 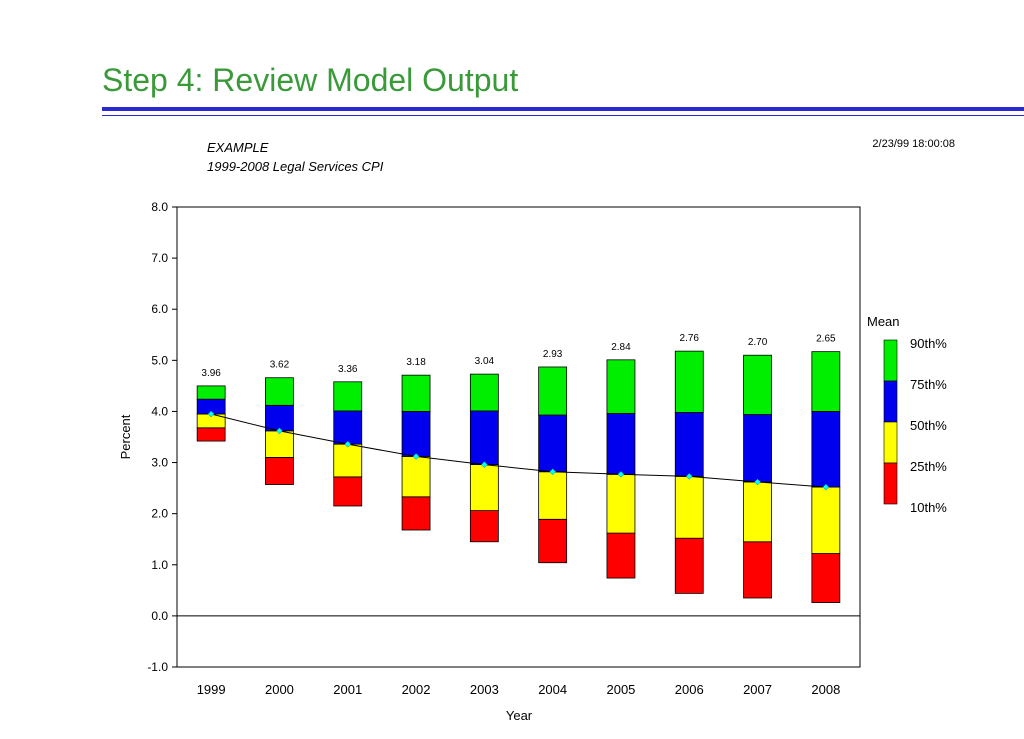 What do you see at coordinates (620, 689) in the screenshot?
I see `x-tick-label: 2005` at bounding box center [620, 689].